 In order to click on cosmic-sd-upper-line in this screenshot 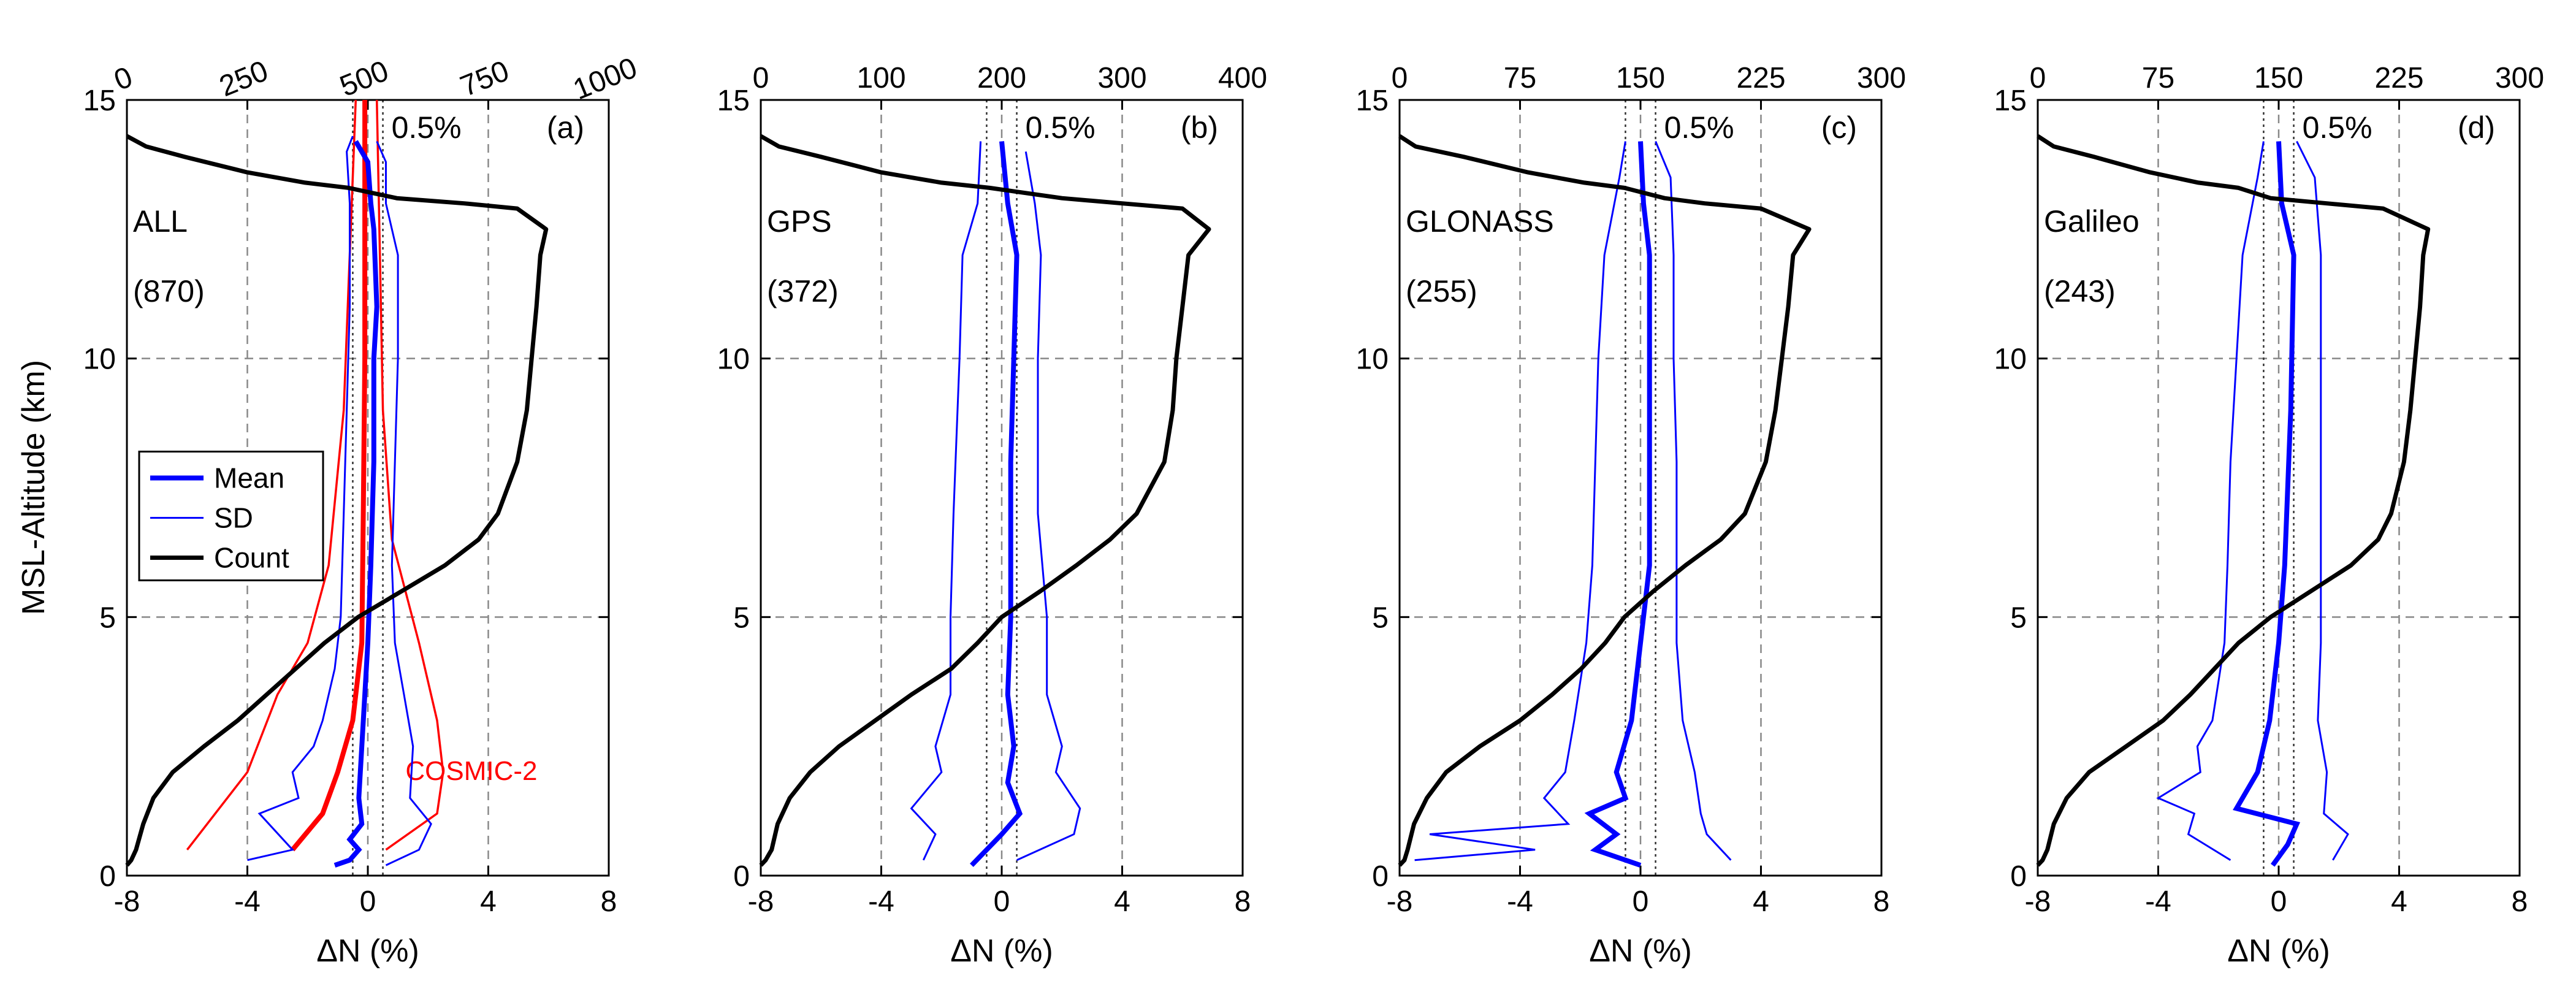, I will do `click(409, 475)`.